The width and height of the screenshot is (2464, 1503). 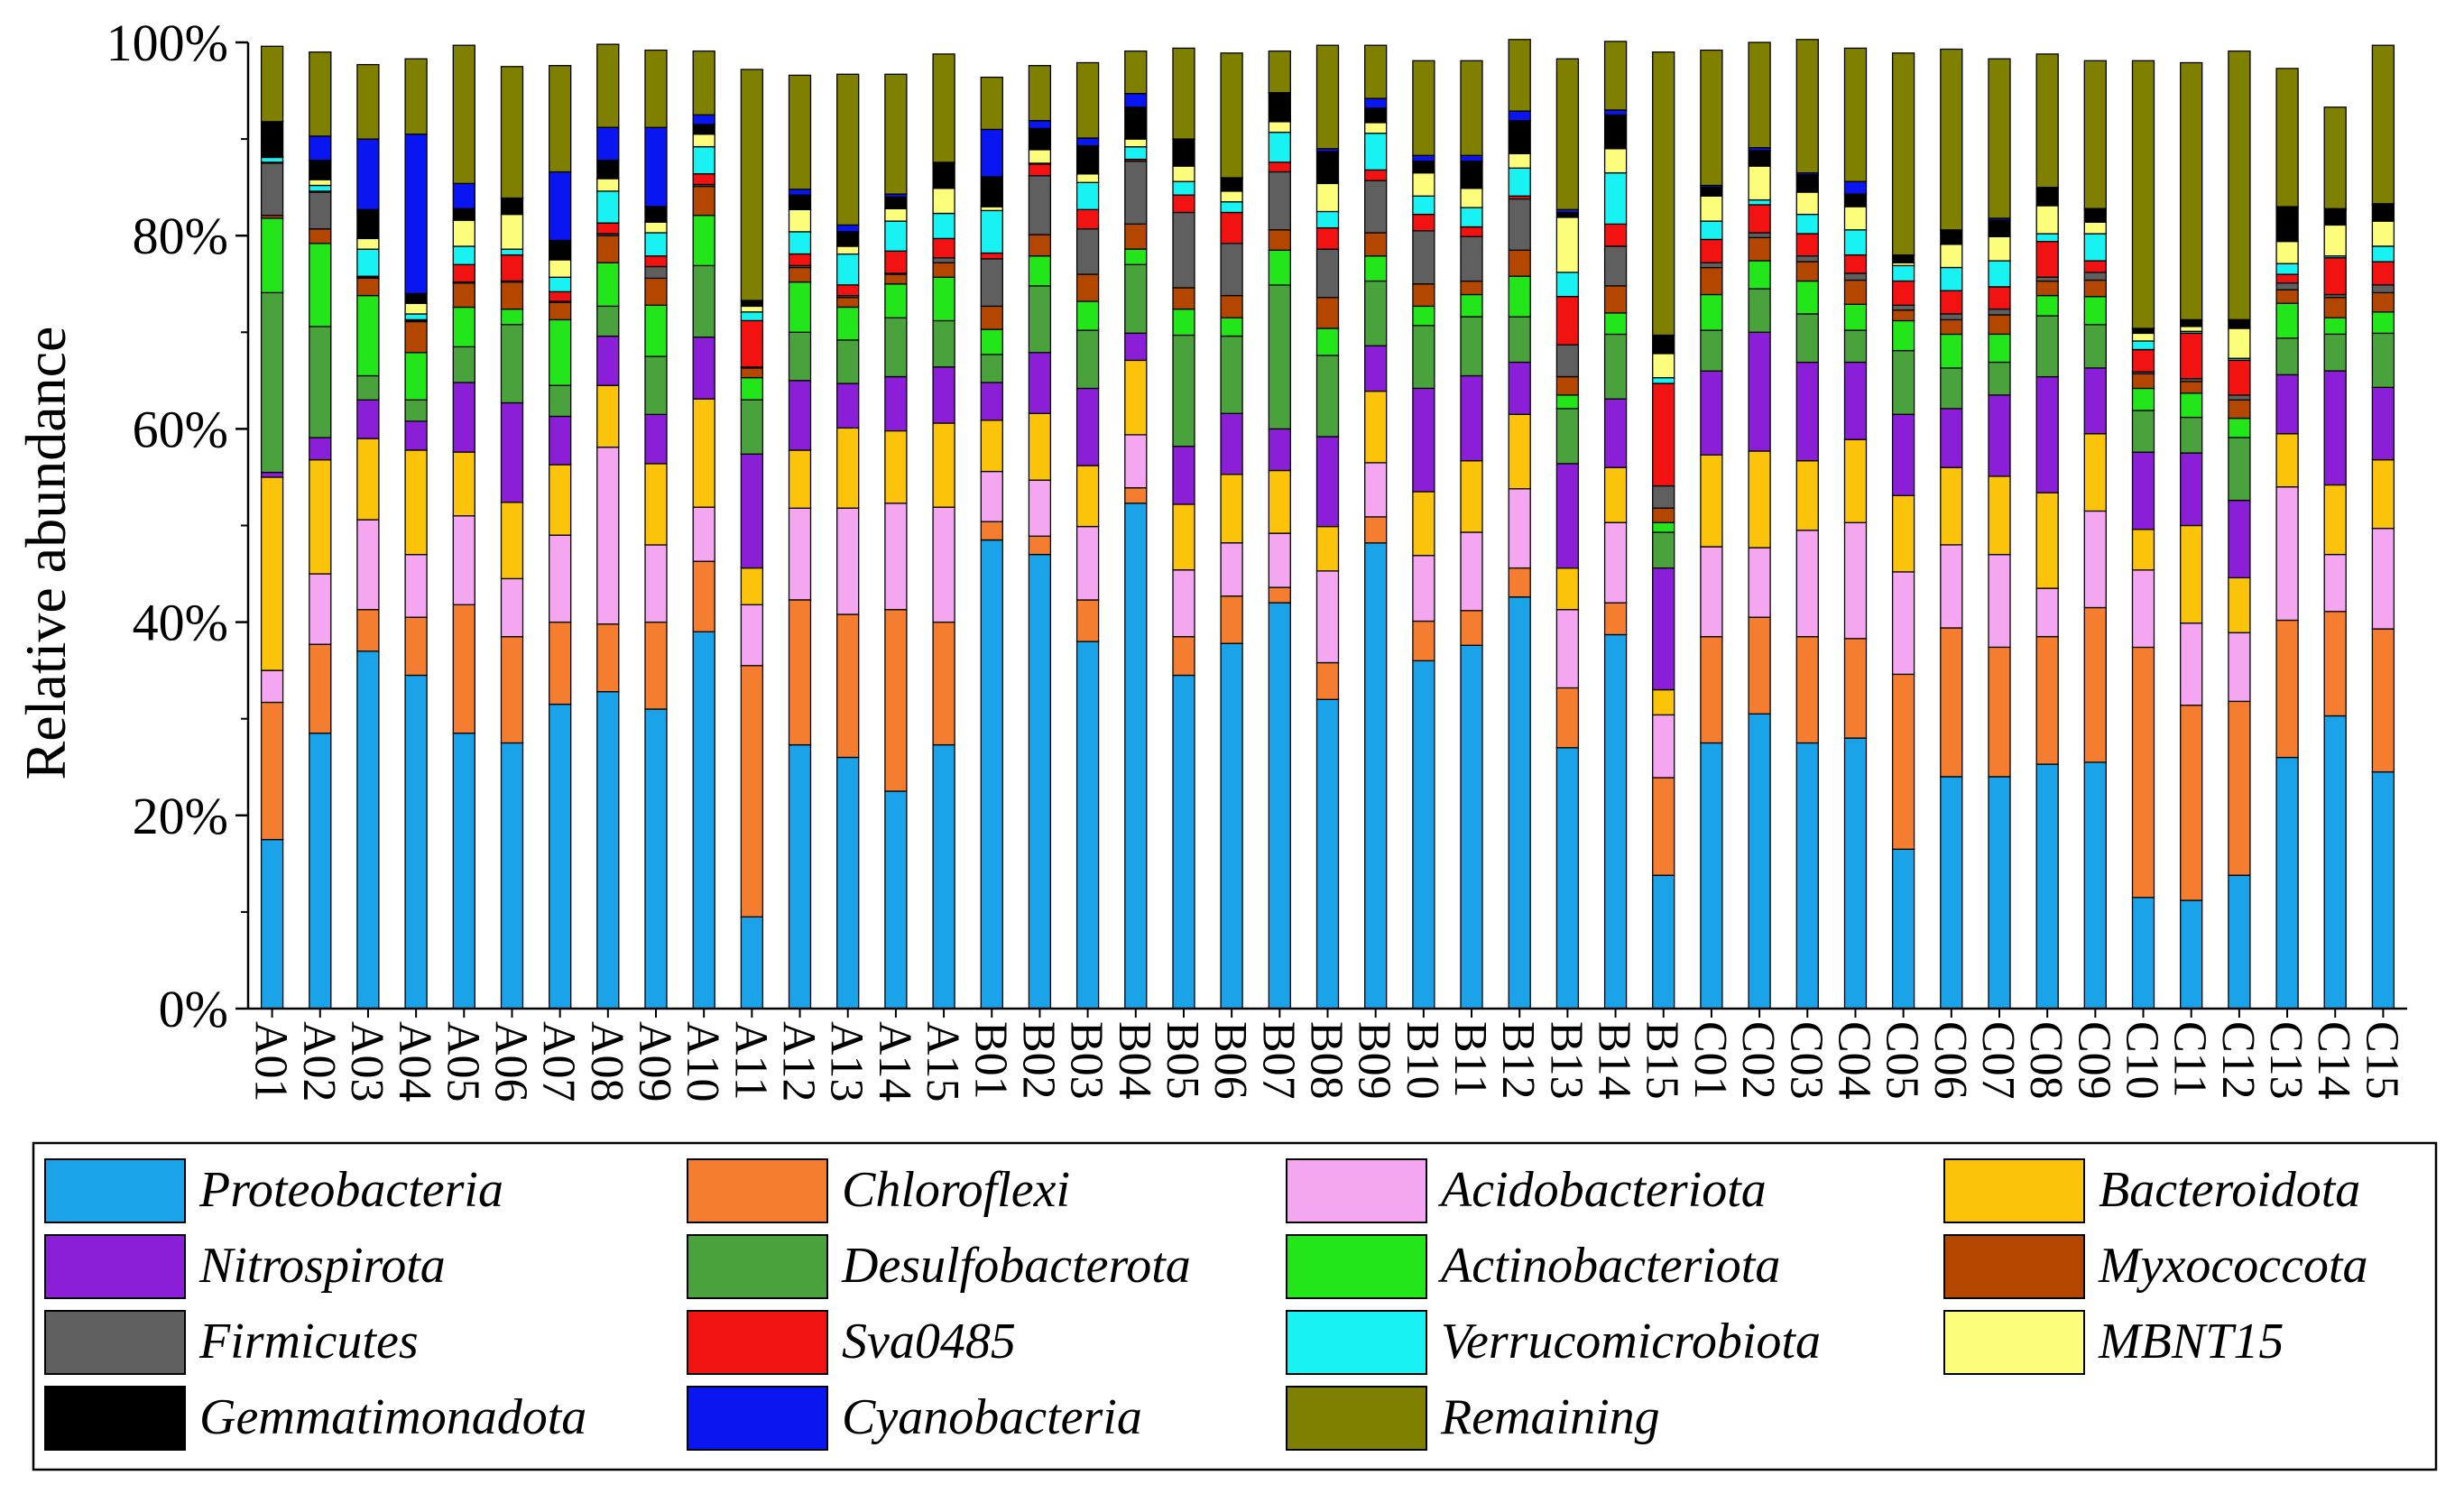 I want to click on legend-label: Actinobacteriota, so click(x=1608, y=1266).